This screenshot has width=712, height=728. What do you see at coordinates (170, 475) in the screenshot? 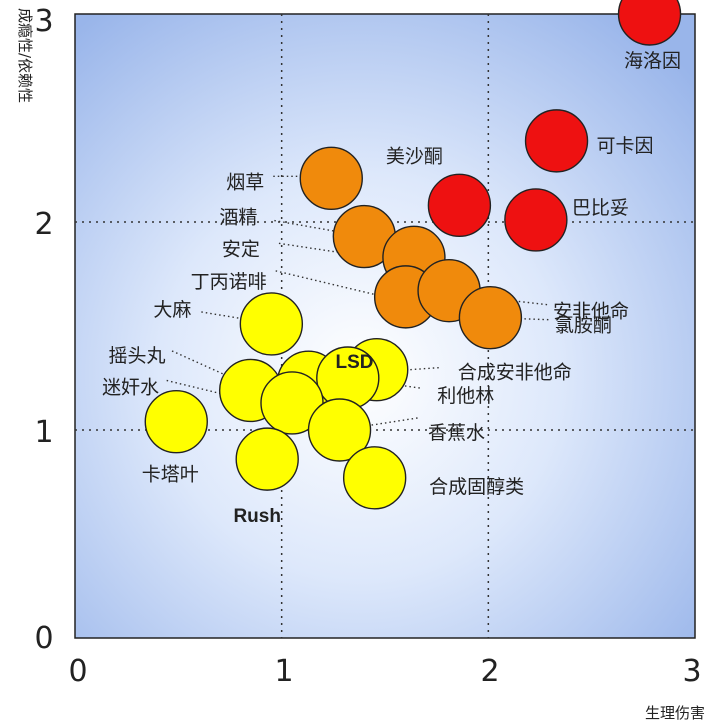
I see `point-label-17: 卡塔叶` at bounding box center [170, 475].